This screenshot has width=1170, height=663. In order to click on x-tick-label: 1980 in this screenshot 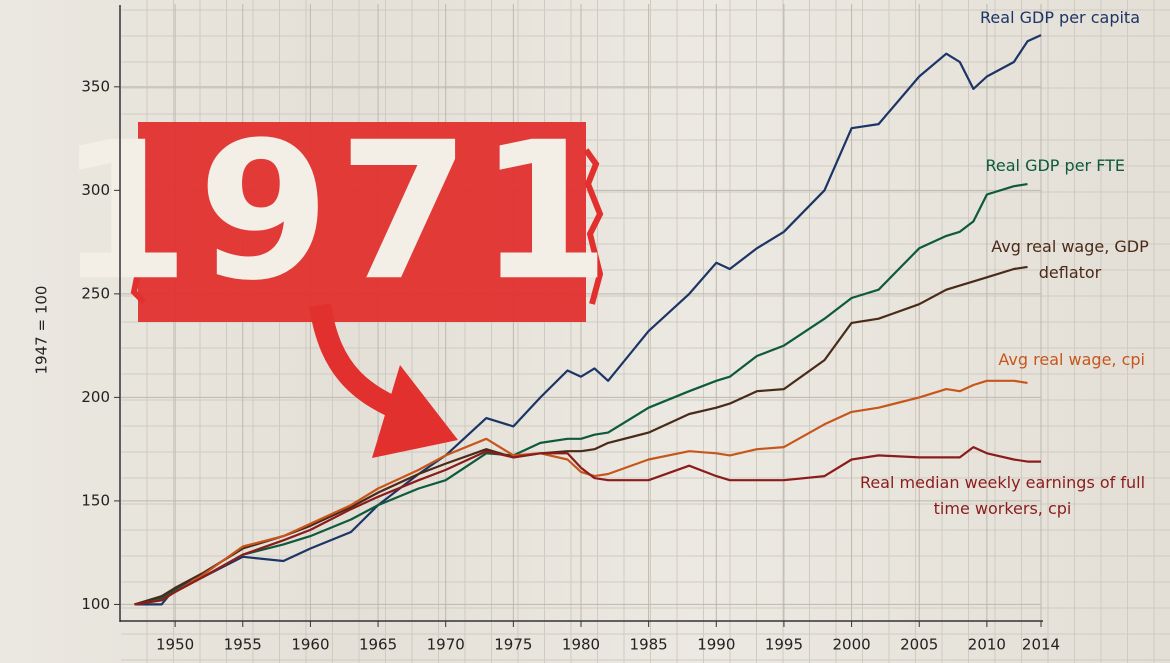, I will do `click(581, 645)`.